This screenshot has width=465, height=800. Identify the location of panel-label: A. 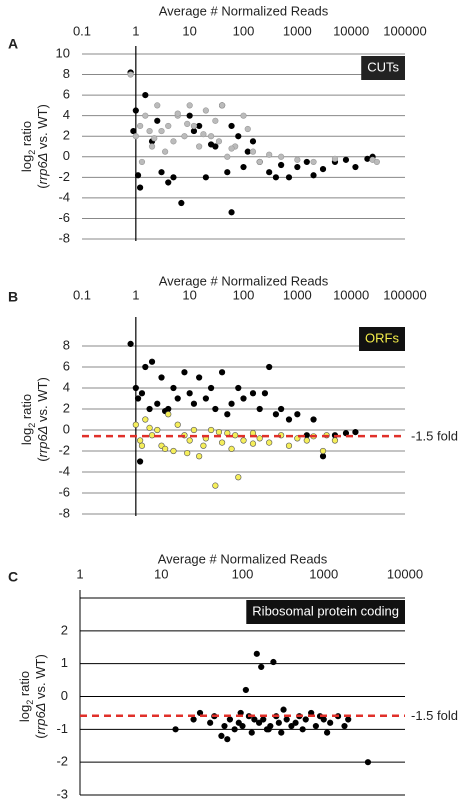
(13, 44).